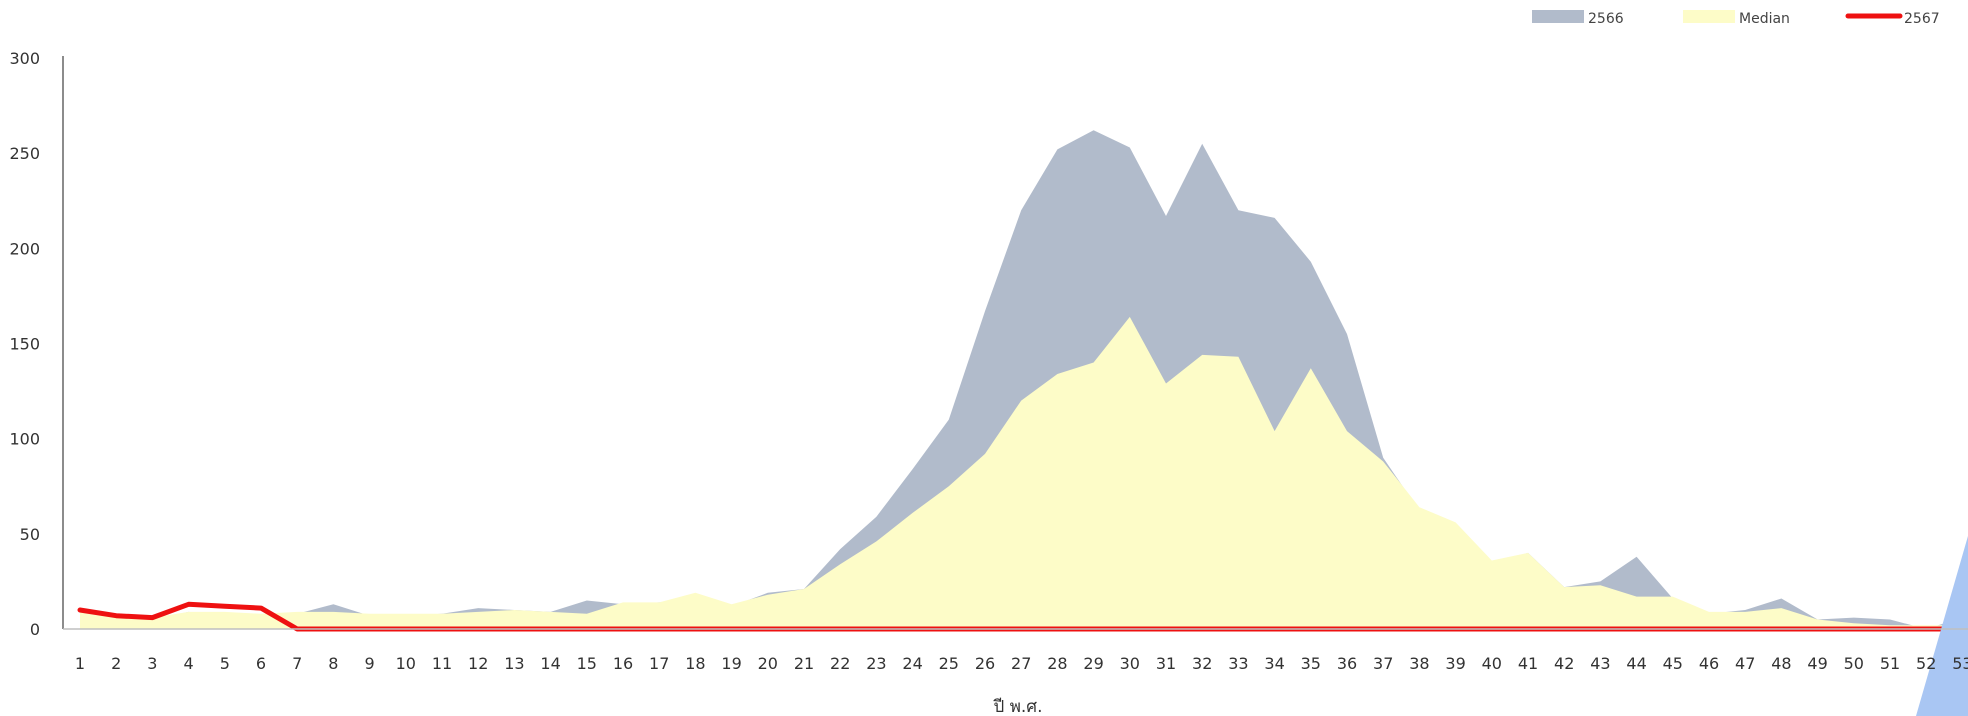 This screenshot has height=716, width=1968. What do you see at coordinates (550, 663) in the screenshot?
I see `x-tick-label: 14` at bounding box center [550, 663].